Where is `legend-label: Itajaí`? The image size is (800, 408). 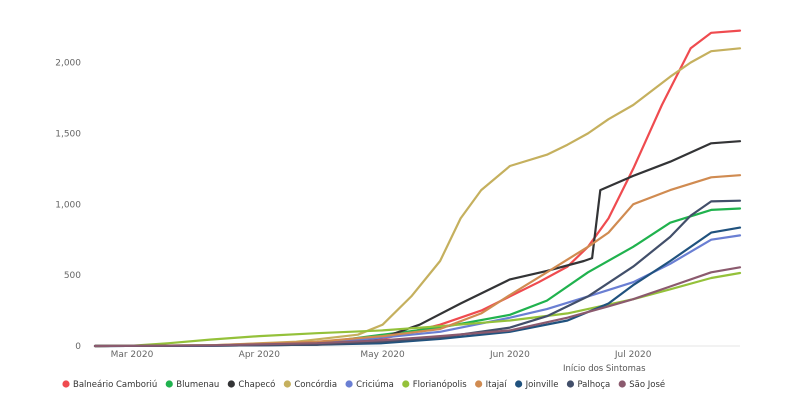
legend-label: Itajaí is located at coordinates (497, 385).